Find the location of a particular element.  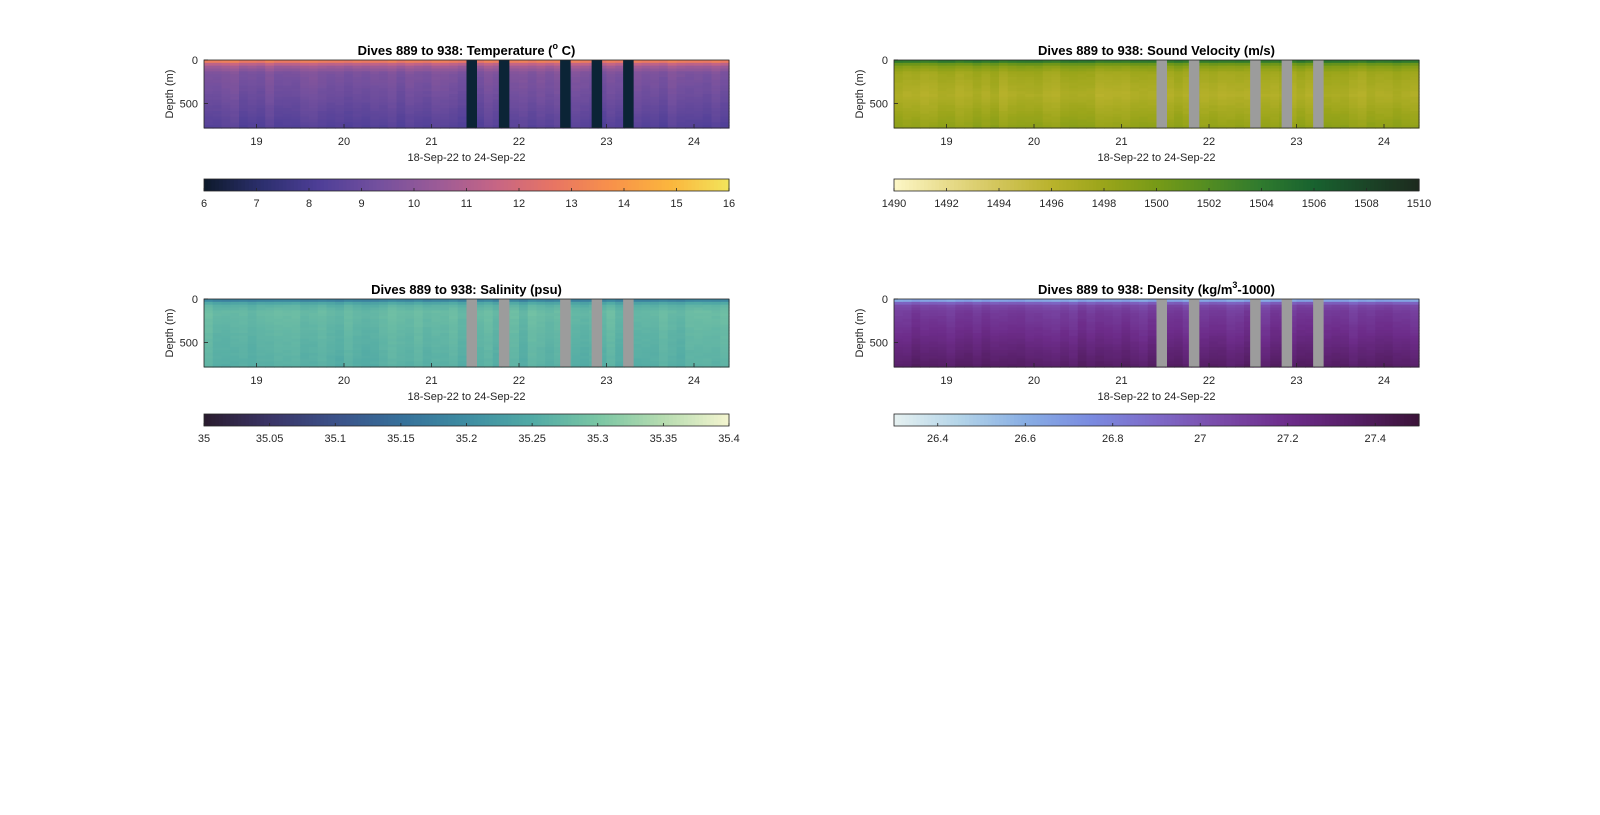

colorbar-tick-label: 35 is located at coordinates (204, 439).